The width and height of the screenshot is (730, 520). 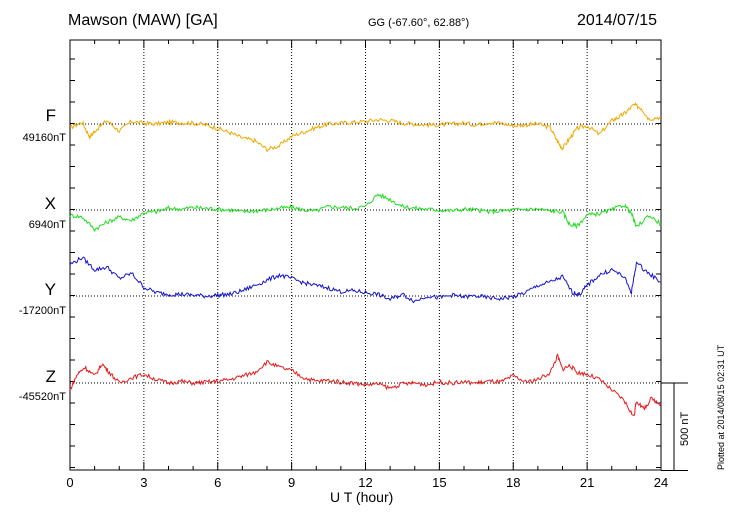 What do you see at coordinates (365, 212) in the screenshot?
I see `series-line-x` at bounding box center [365, 212].